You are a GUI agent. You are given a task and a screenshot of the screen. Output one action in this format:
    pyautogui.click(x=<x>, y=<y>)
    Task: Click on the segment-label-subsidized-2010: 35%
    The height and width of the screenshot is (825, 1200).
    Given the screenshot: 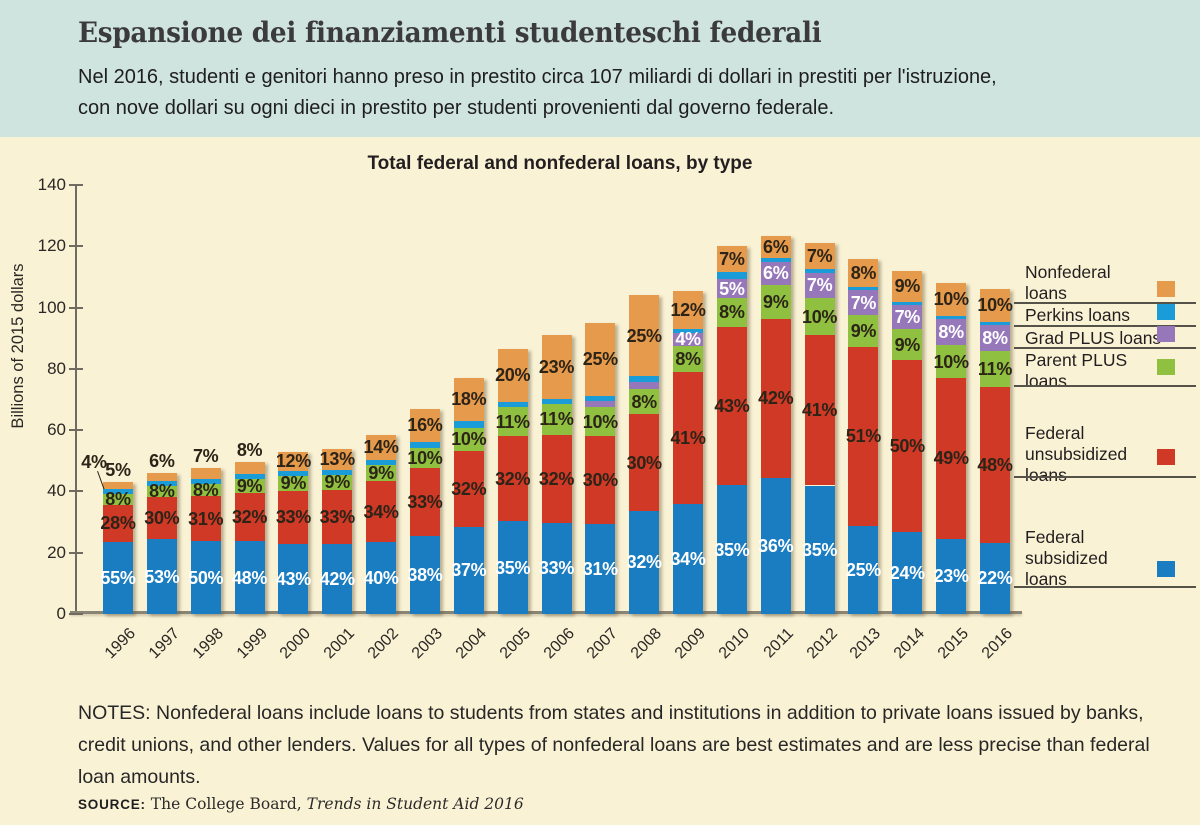 What is the action you would take?
    pyautogui.click(x=732, y=549)
    